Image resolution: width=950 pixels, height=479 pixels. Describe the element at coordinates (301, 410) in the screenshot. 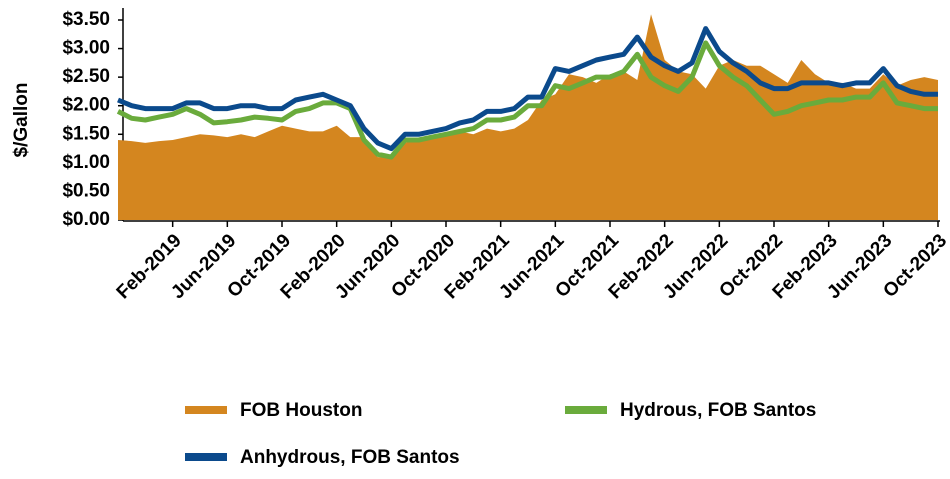

I see `legend-label: FOB Houston` at that location.